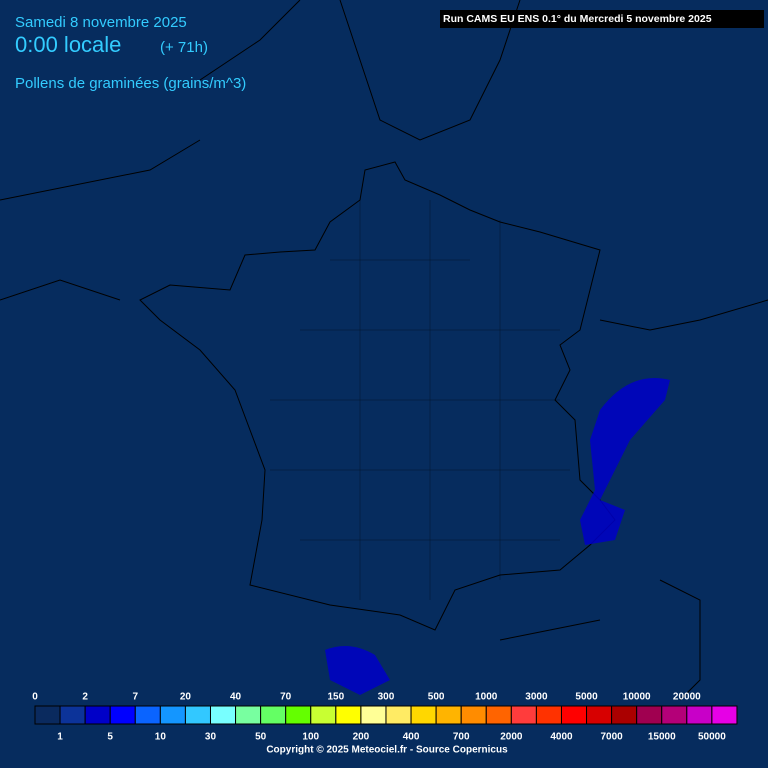  Describe the element at coordinates (85, 697) in the screenshot. I see `legend-label: 2` at that location.